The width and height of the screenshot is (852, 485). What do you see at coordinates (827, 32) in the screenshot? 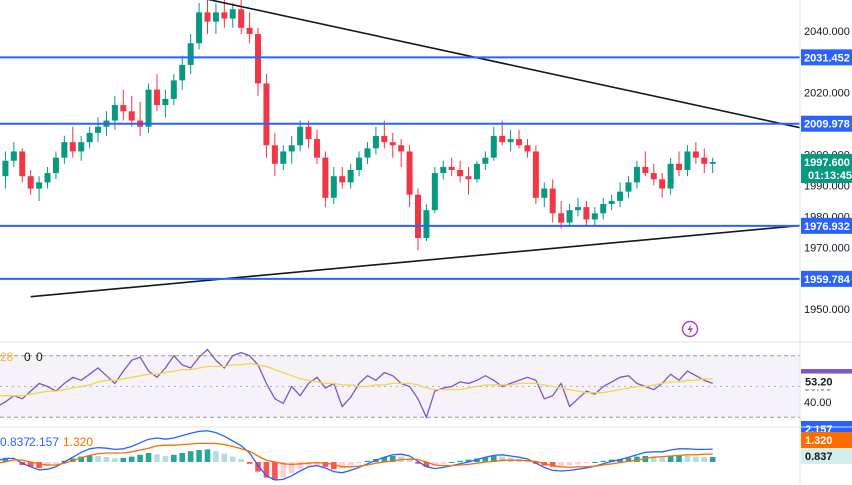
I see `price-tick-label: 2040.000` at bounding box center [827, 32].